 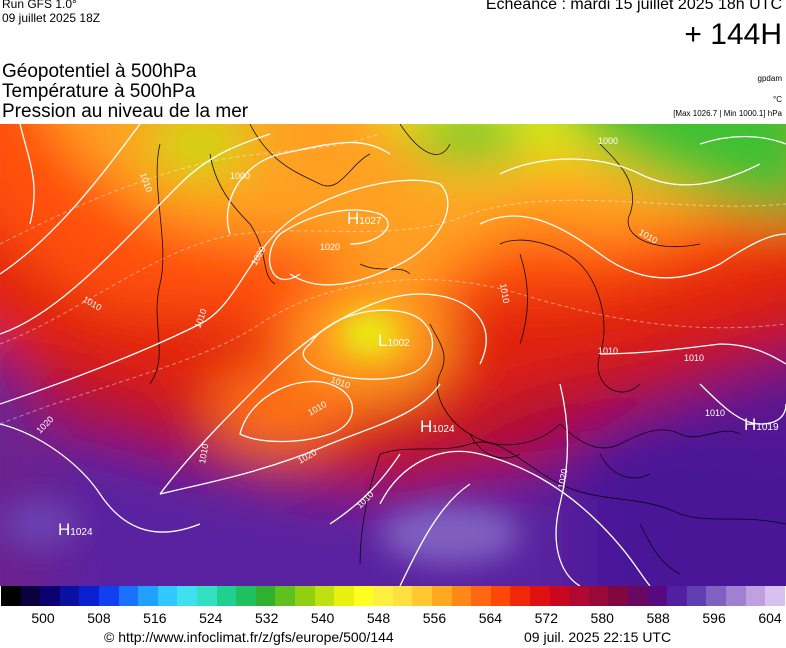 I want to click on scale-tick-label: 540, so click(x=322, y=618).